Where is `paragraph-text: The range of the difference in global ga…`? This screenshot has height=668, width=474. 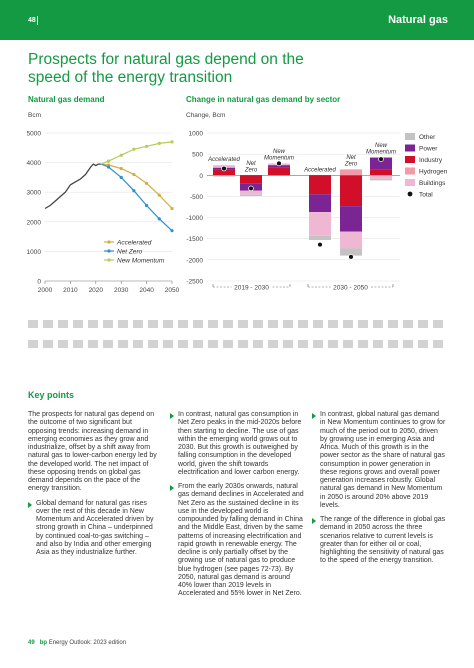
paragraph-text: The range of the difference in global ga… is located at coordinates (383, 540).